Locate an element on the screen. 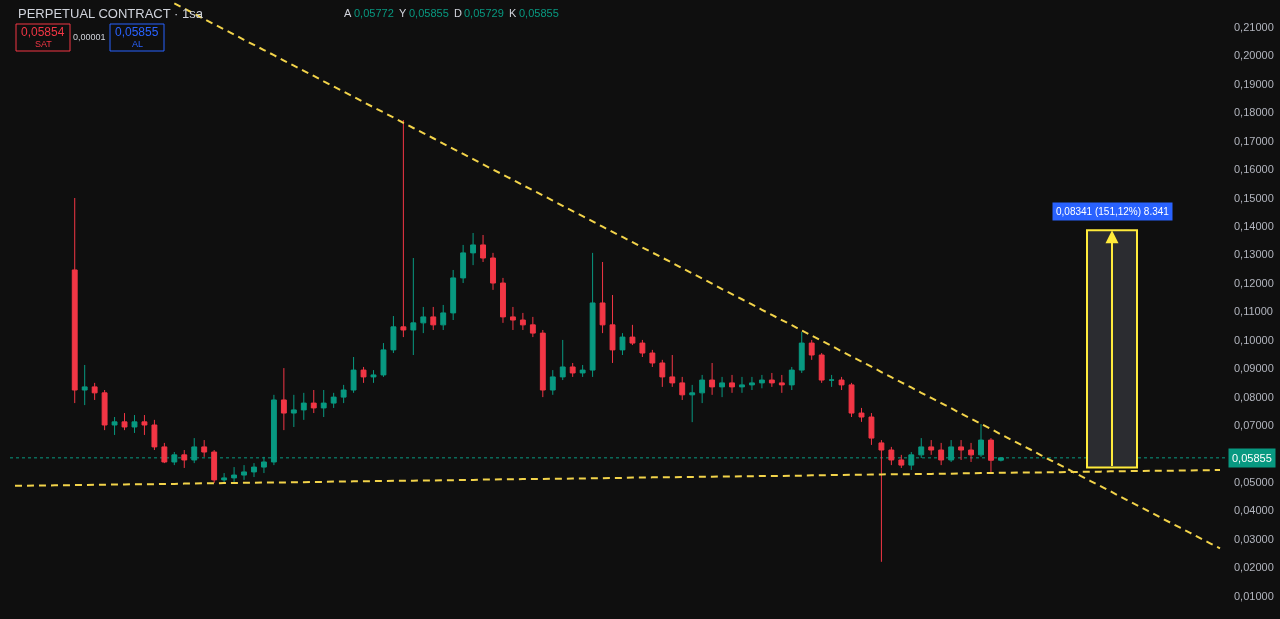 This screenshot has width=1280, height=619. y-tick-label: 0,08000 is located at coordinates (1254, 396).